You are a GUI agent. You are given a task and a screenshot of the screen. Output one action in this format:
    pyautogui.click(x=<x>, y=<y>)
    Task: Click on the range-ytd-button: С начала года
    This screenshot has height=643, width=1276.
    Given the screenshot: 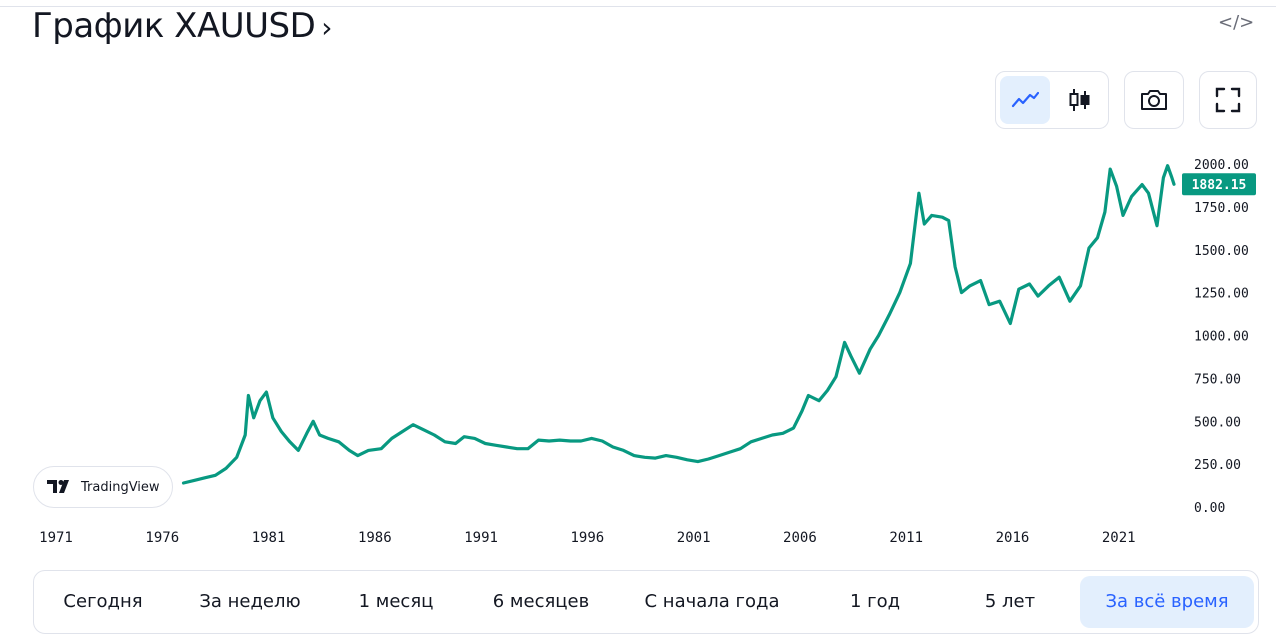 What is the action you would take?
    pyautogui.click(x=712, y=601)
    